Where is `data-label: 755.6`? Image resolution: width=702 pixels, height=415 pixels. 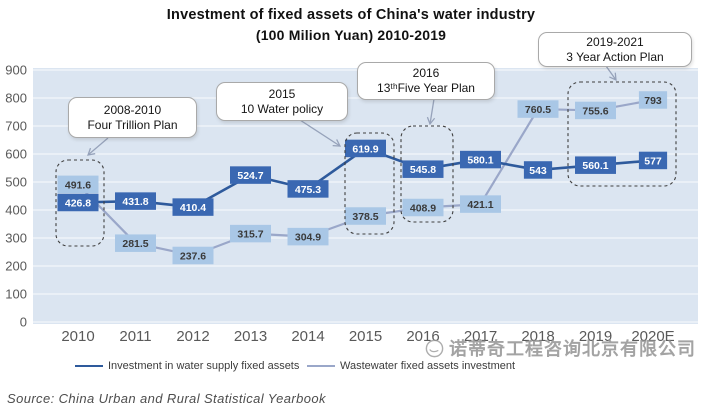
data-label: 755.6 is located at coordinates (595, 111).